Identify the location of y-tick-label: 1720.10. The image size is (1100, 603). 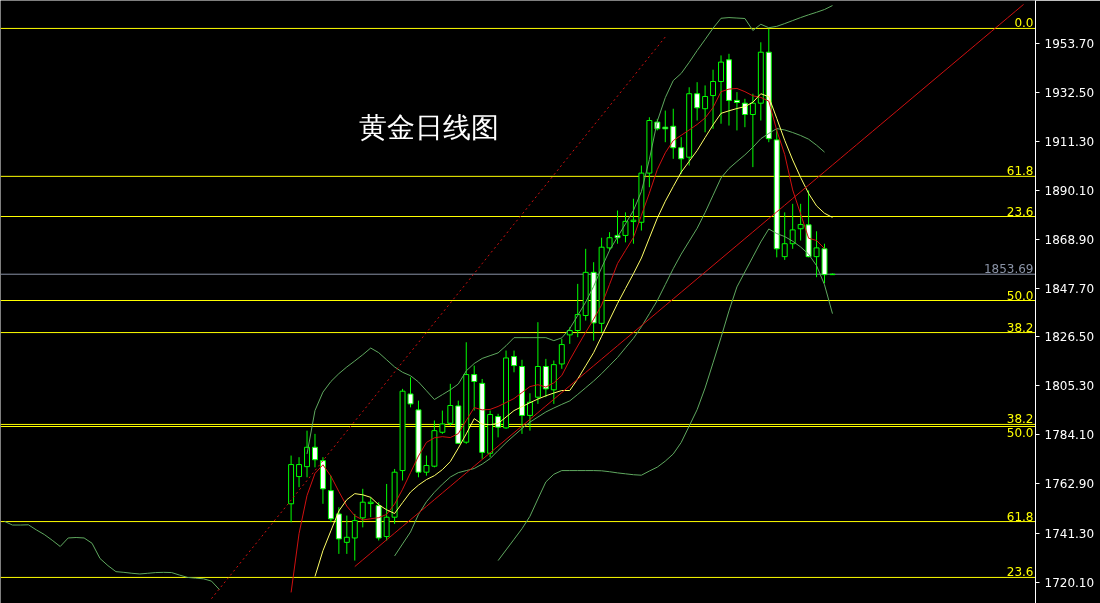
(1069, 583).